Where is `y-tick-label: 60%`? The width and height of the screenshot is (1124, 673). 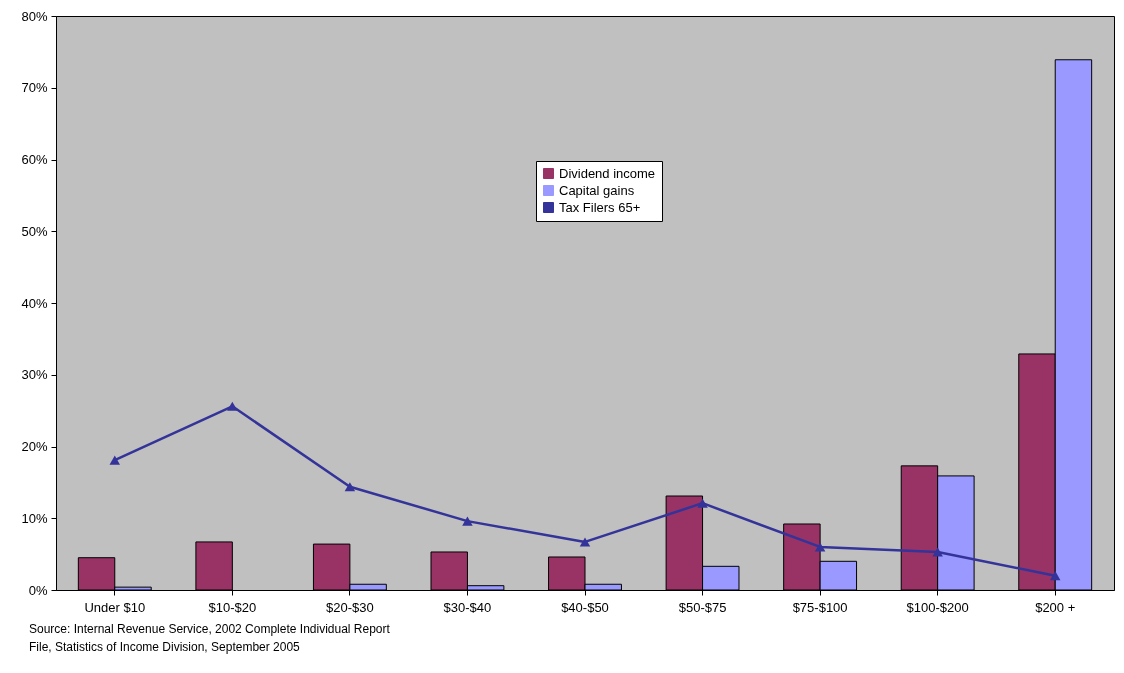
y-tick-label: 60% is located at coordinates (34, 159).